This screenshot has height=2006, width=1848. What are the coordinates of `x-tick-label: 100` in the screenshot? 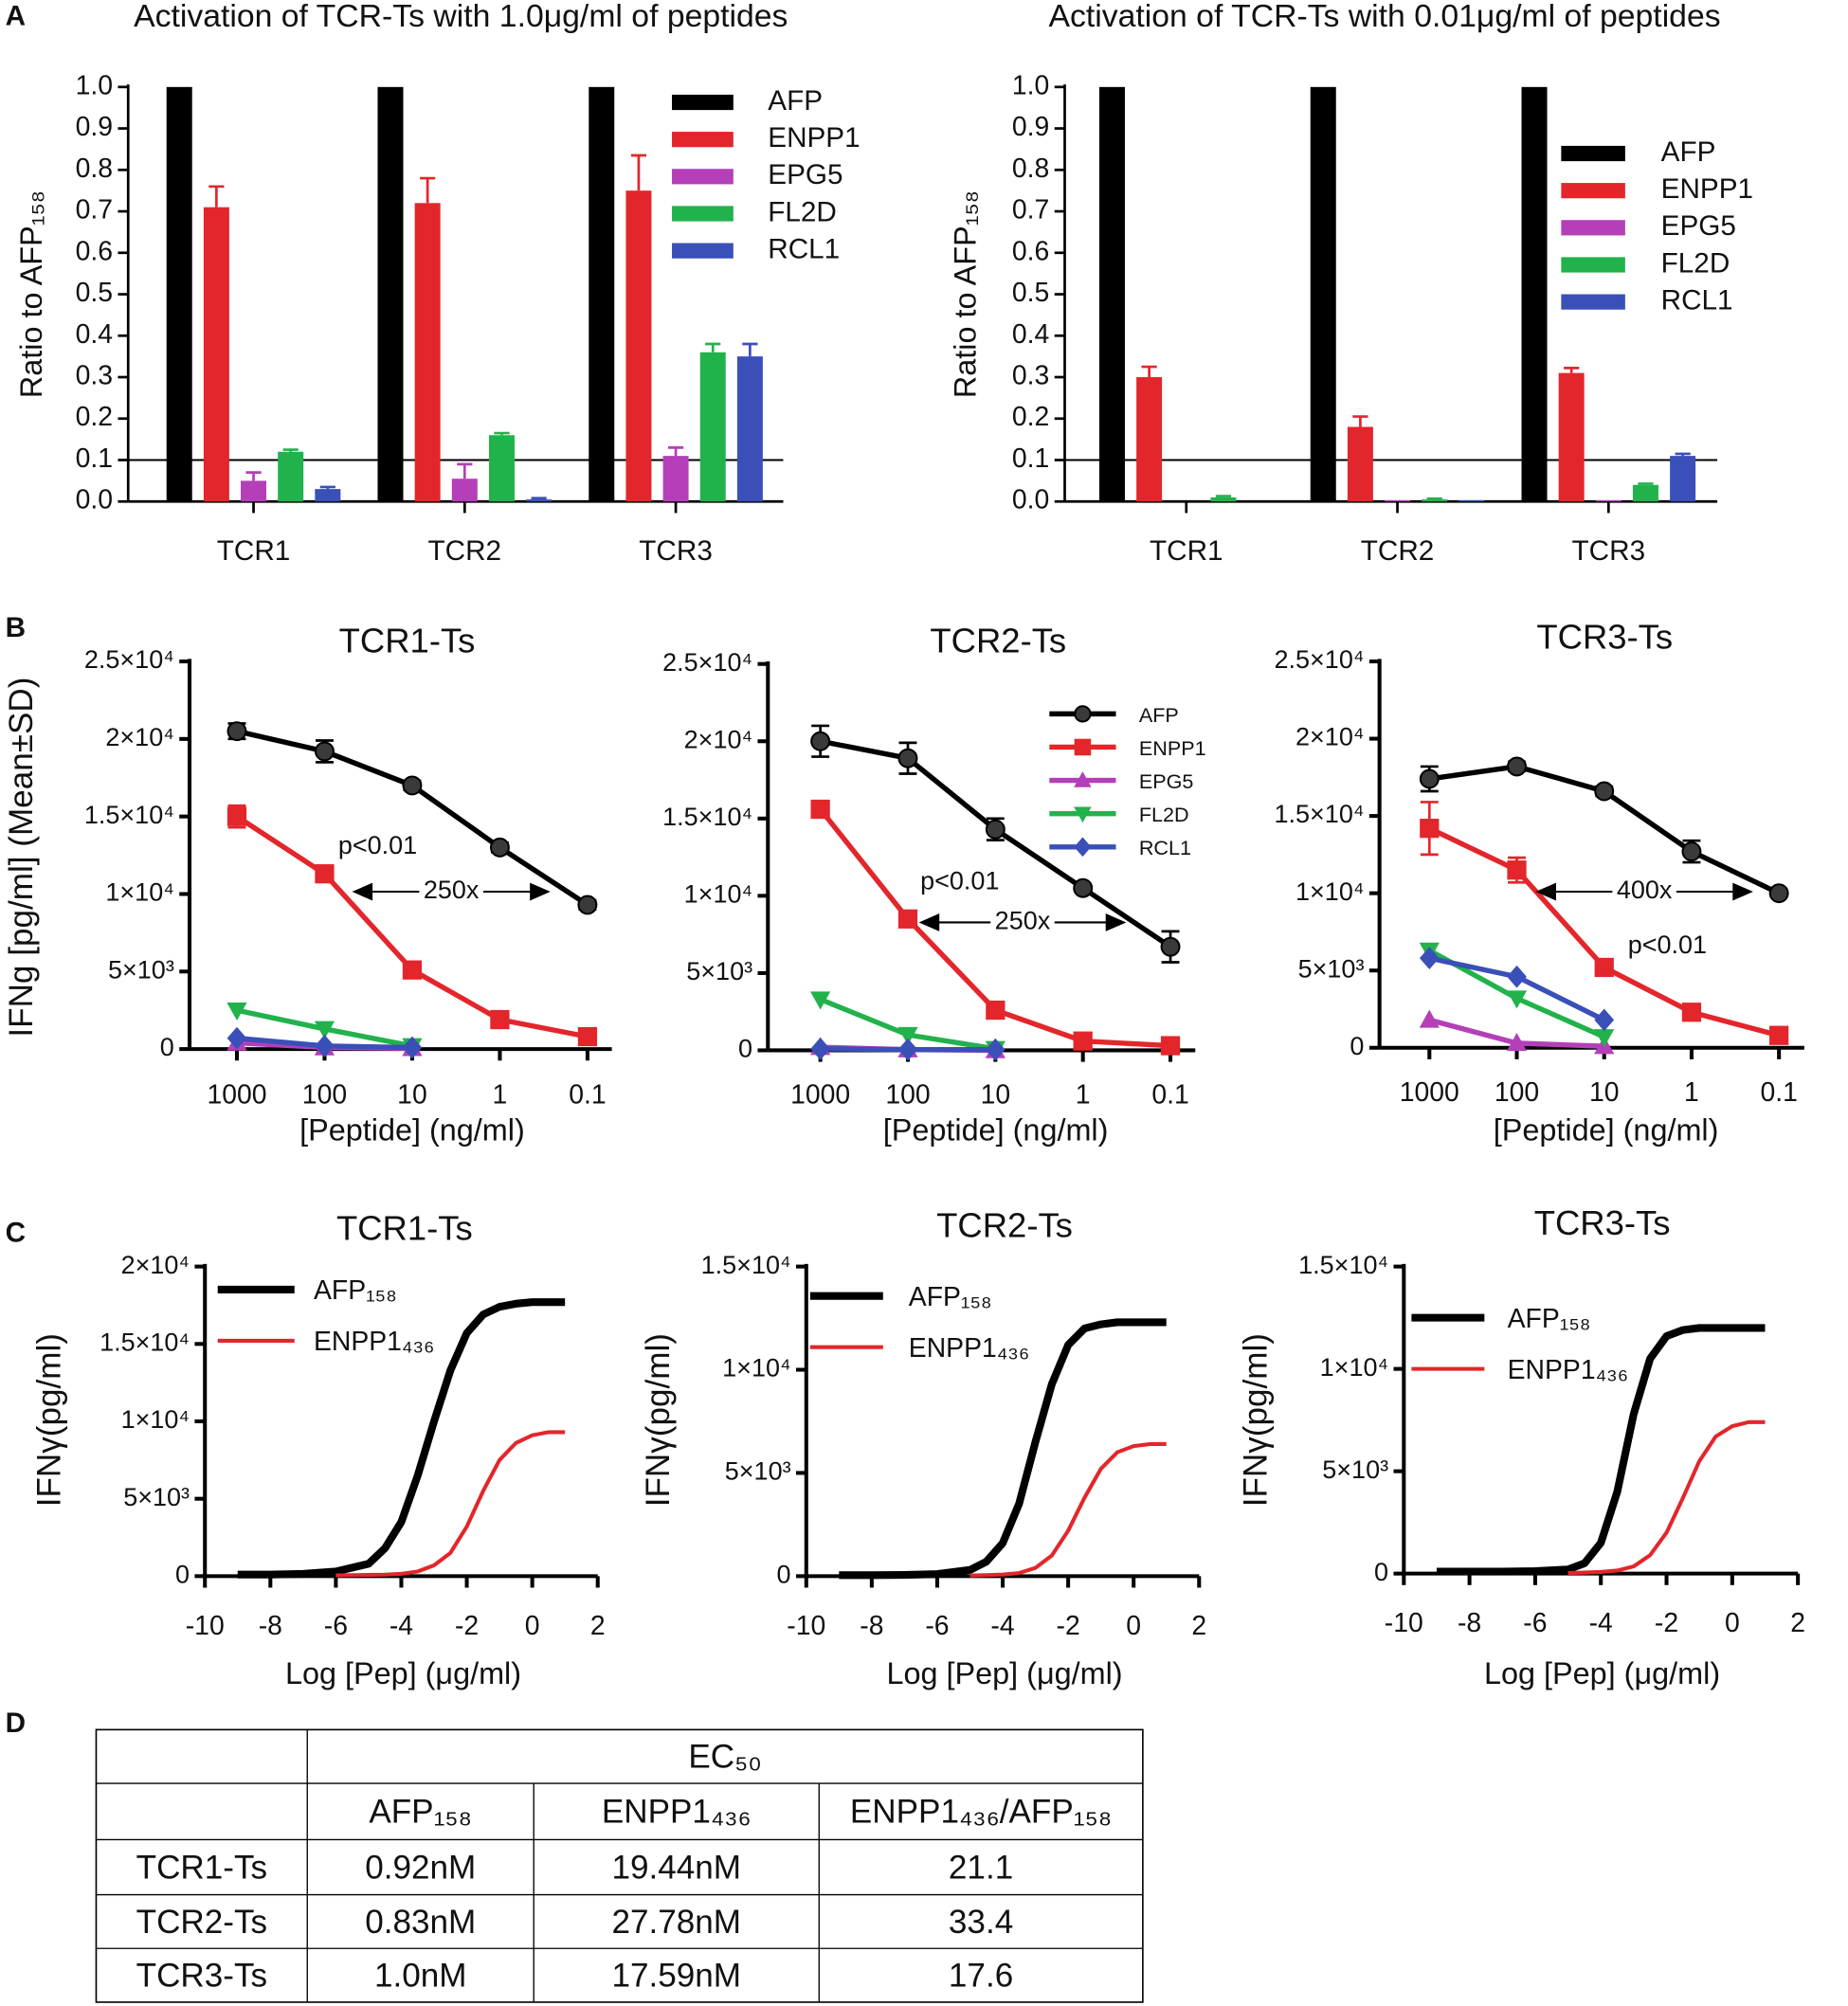 It's located at (324, 1096).